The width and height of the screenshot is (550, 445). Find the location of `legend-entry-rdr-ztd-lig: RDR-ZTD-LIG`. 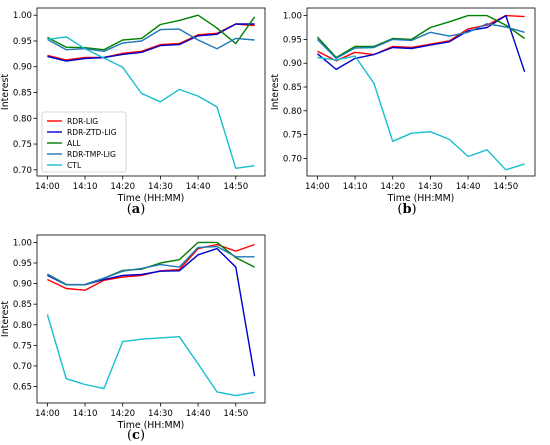

legend-entry-rdr-ztd-lig: RDR-ZTD-LIG is located at coordinates (92, 132).